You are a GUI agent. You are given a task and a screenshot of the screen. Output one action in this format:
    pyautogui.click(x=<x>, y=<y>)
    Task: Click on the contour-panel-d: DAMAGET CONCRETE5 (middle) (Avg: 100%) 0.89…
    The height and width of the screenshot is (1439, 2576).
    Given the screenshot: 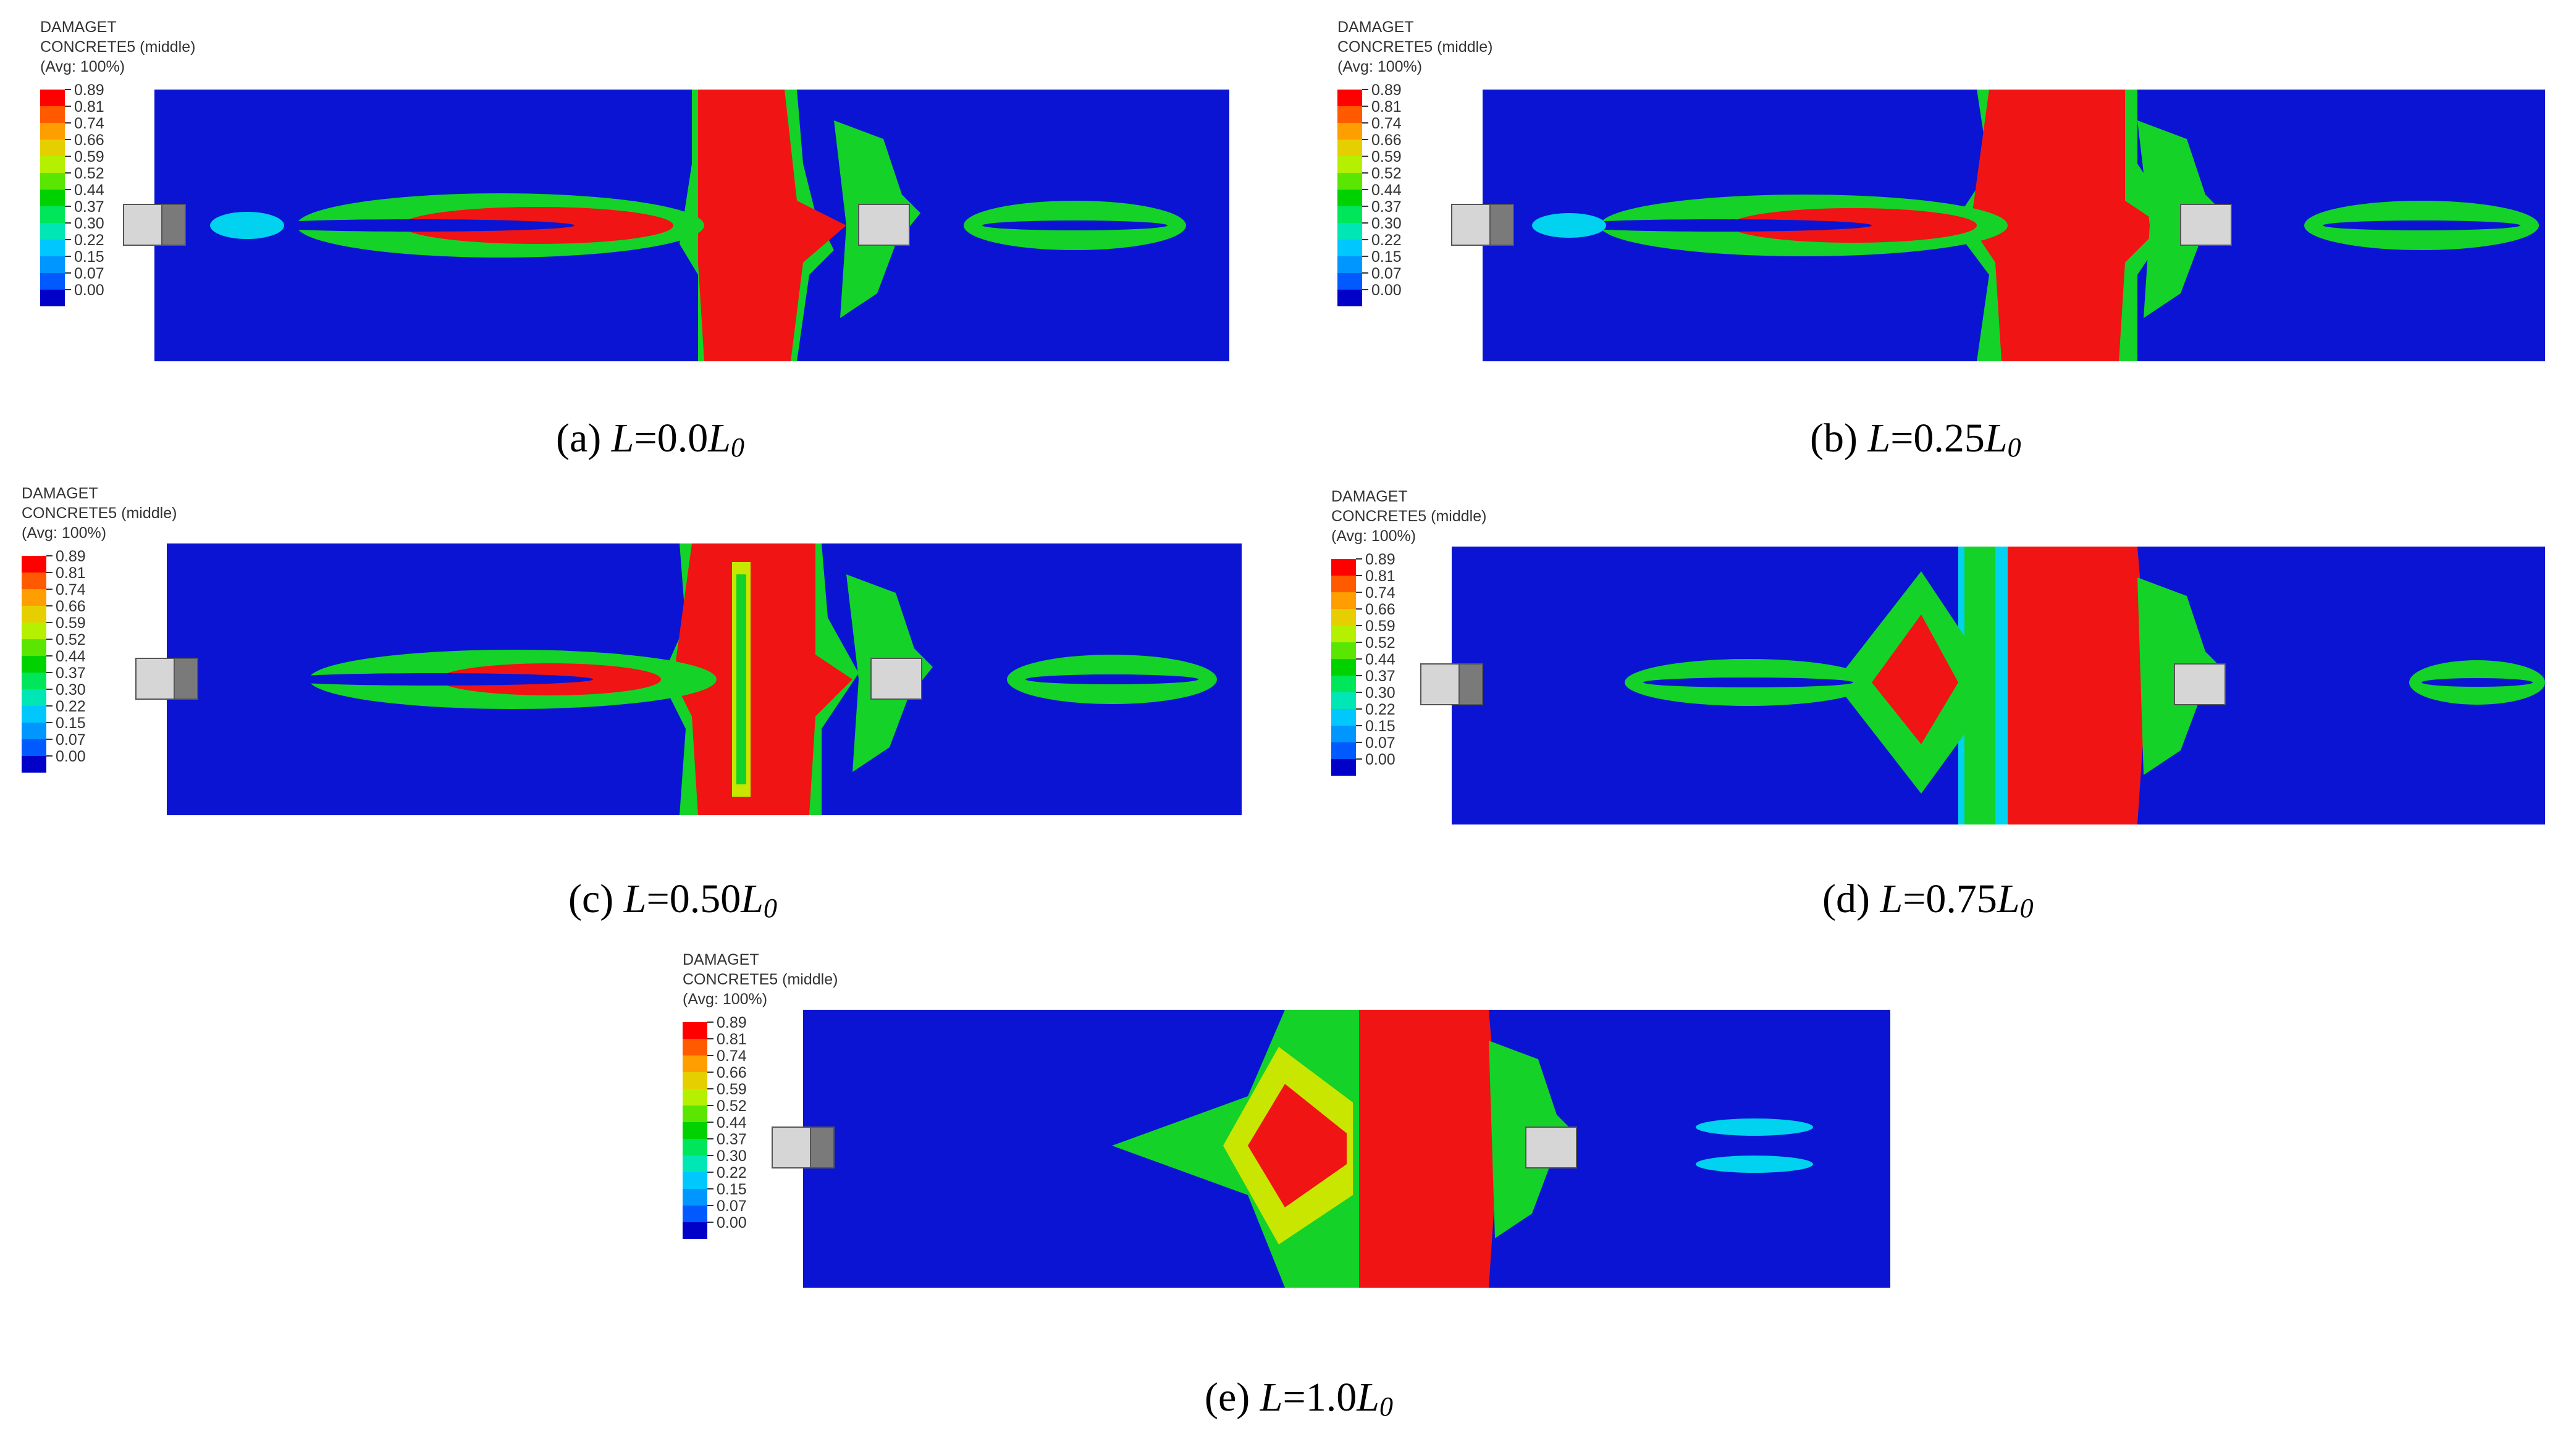 What is the action you would take?
    pyautogui.click(x=1946, y=661)
    